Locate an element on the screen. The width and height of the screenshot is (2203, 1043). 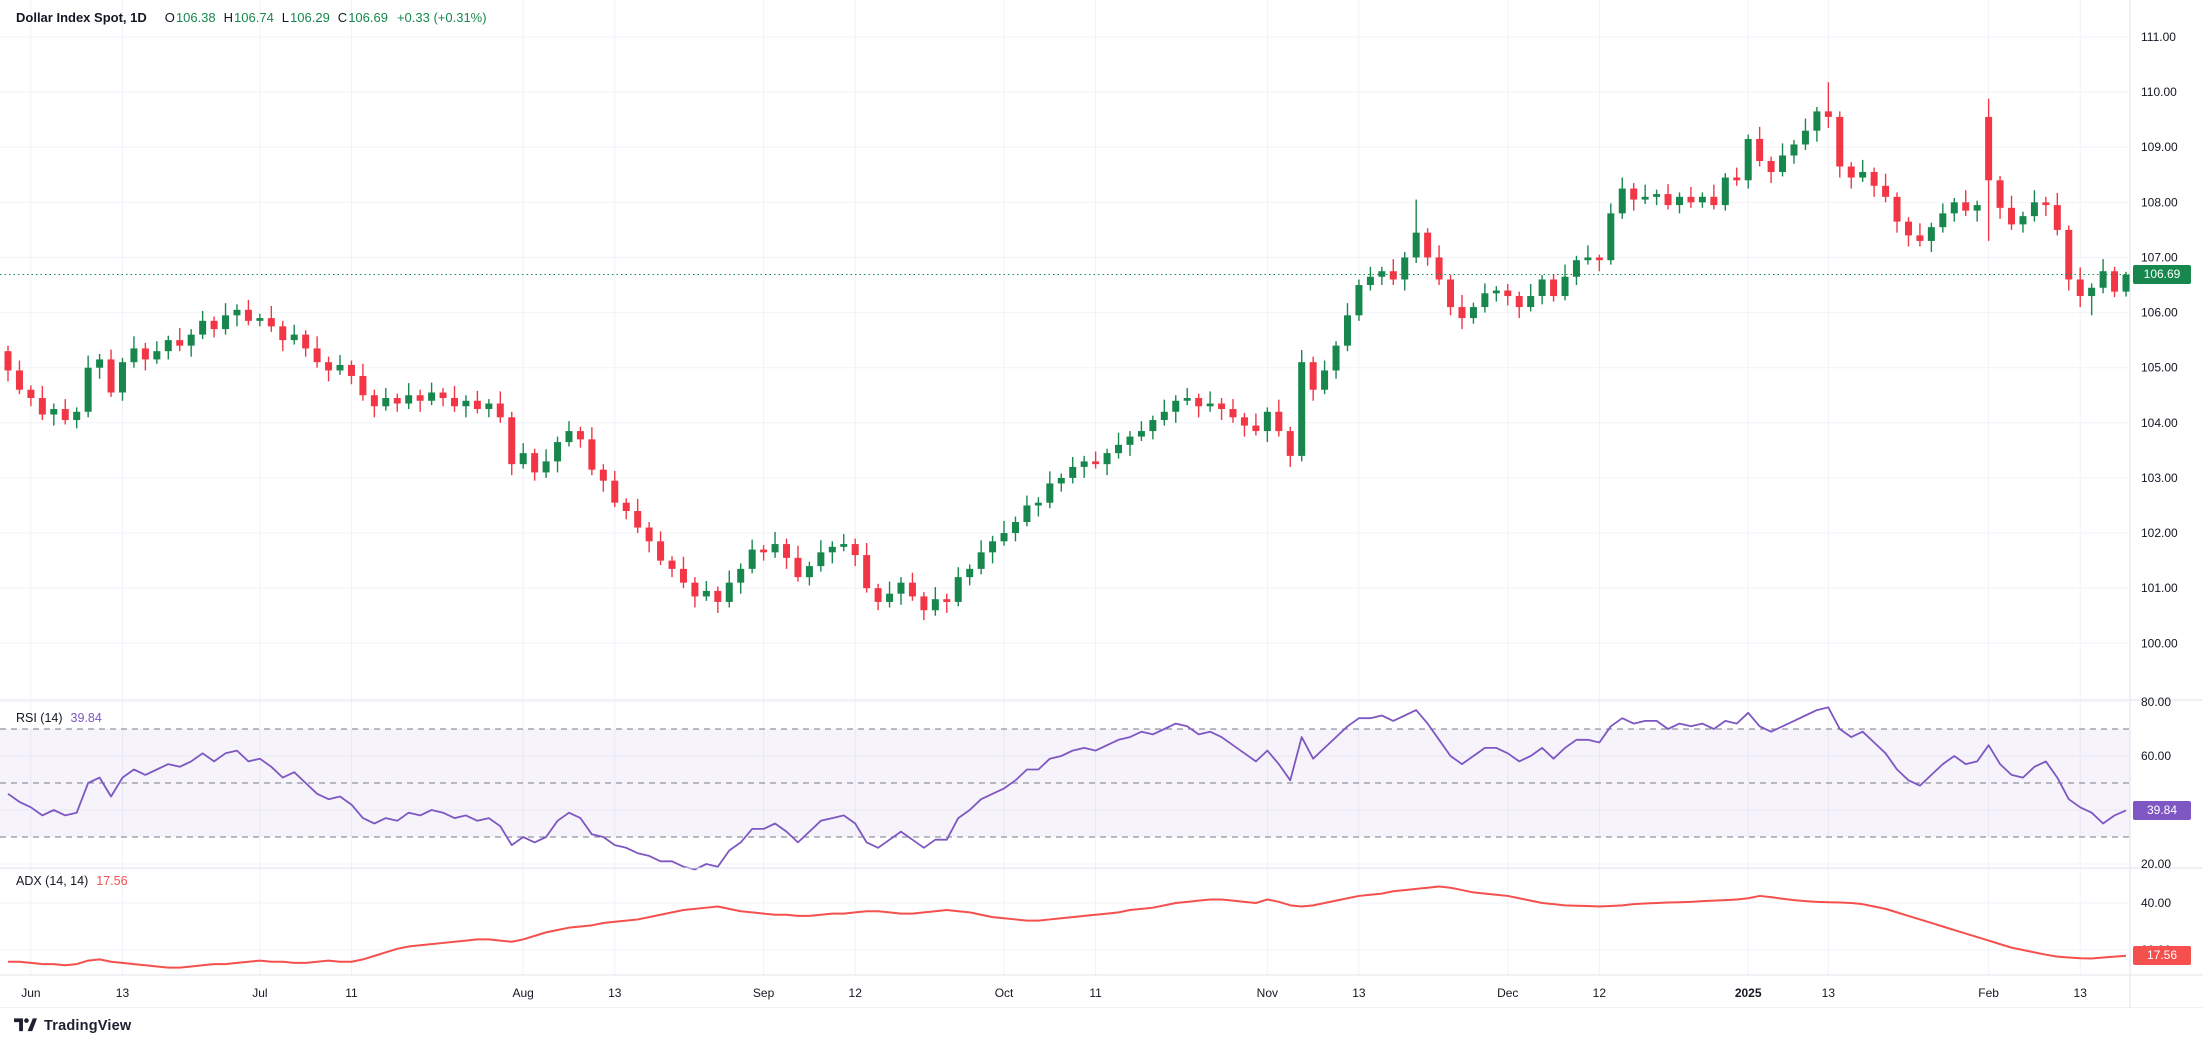
rsi-label: RSI (14) is located at coordinates (39, 718).